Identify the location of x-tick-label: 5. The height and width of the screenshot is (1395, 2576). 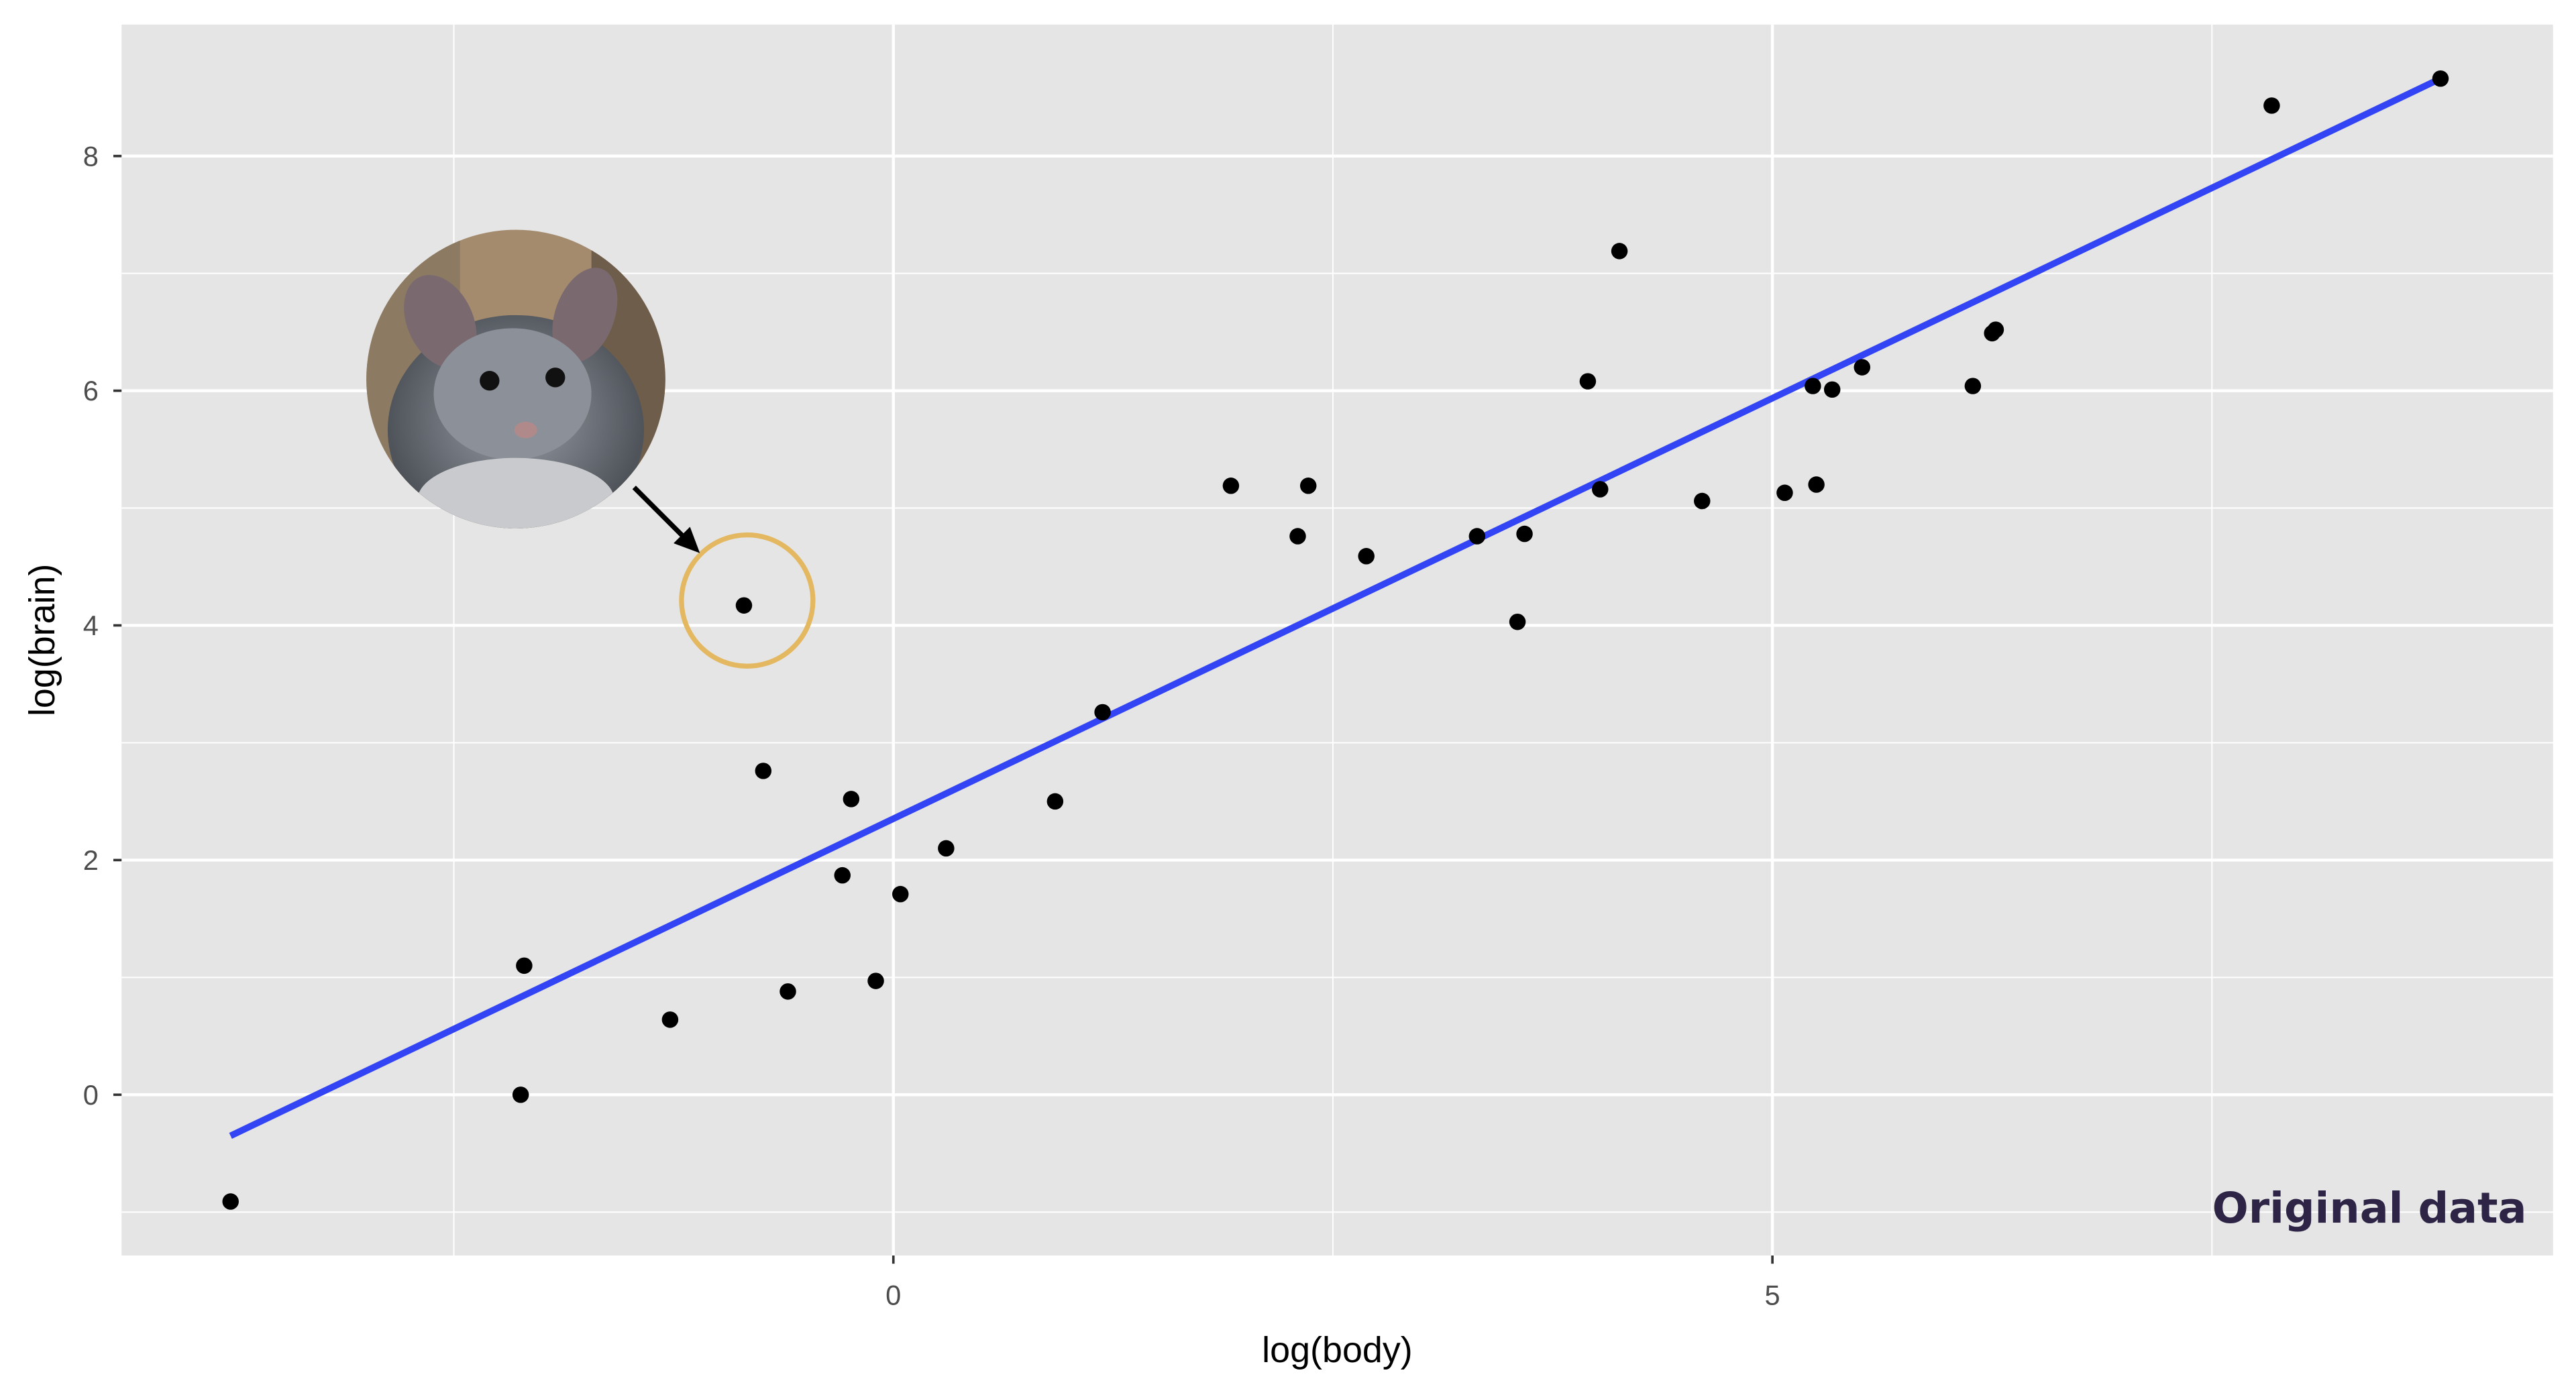
(1772, 1294).